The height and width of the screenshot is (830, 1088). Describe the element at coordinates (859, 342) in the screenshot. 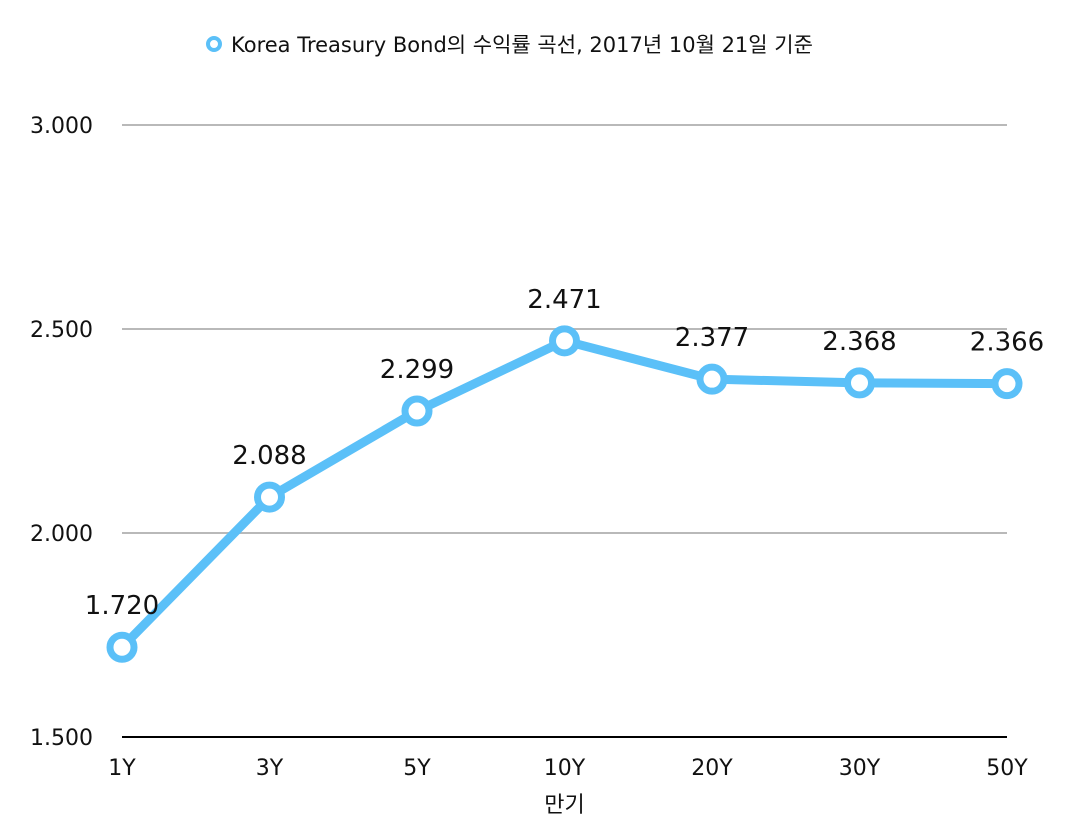

I see `data-label: 2.368` at that location.